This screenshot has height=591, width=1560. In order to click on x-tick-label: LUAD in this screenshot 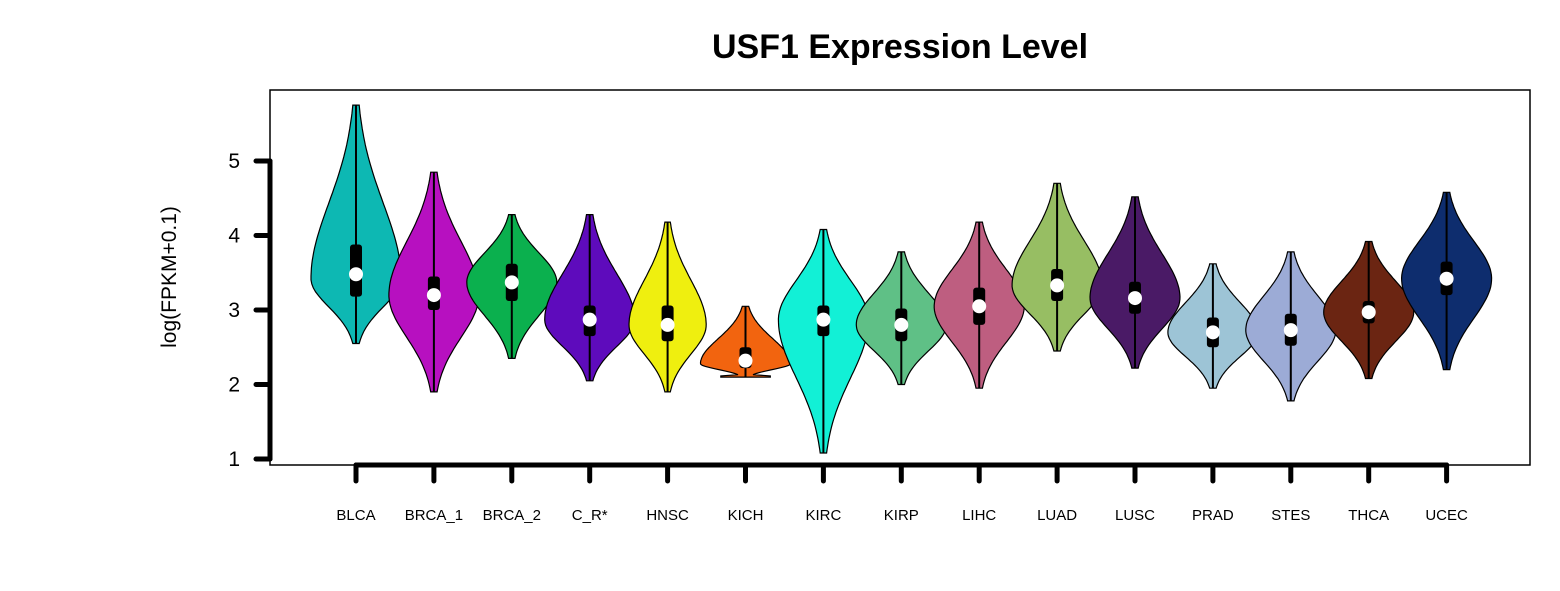, I will do `click(1057, 515)`.